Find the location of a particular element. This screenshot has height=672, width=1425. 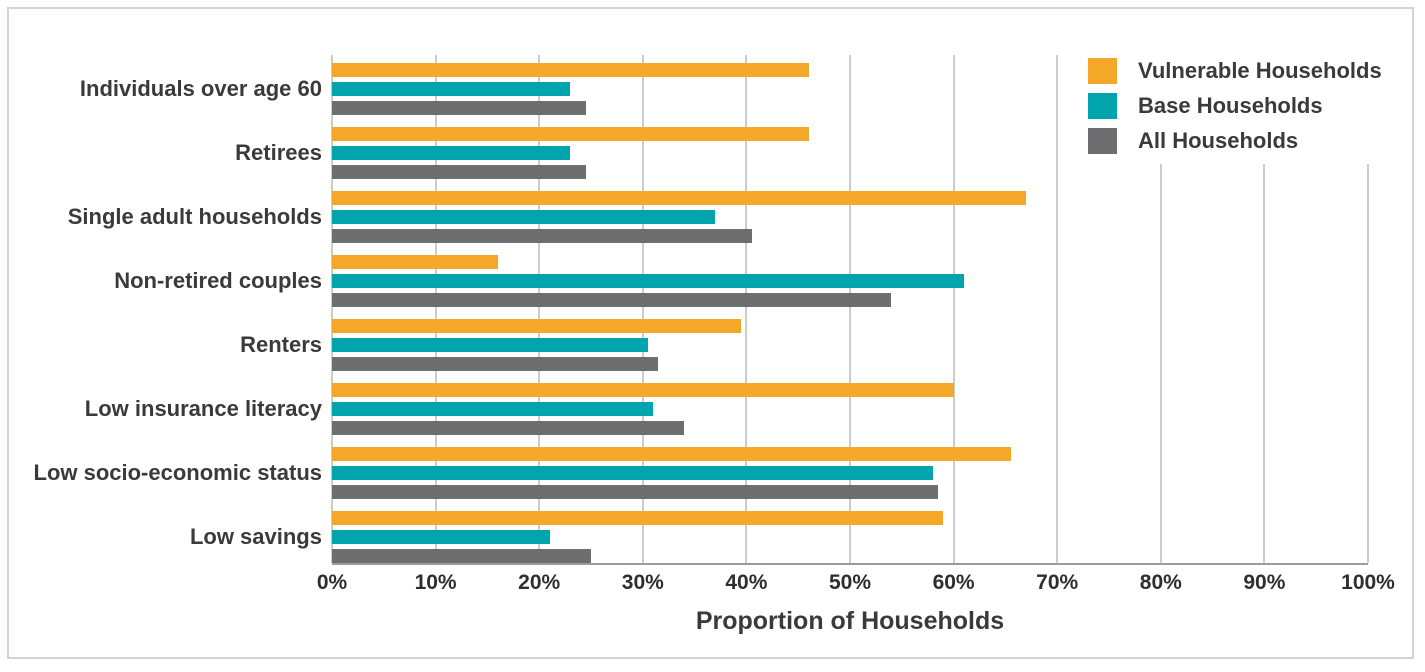

x-axis-title: Proportion of Households is located at coordinates (850, 621).